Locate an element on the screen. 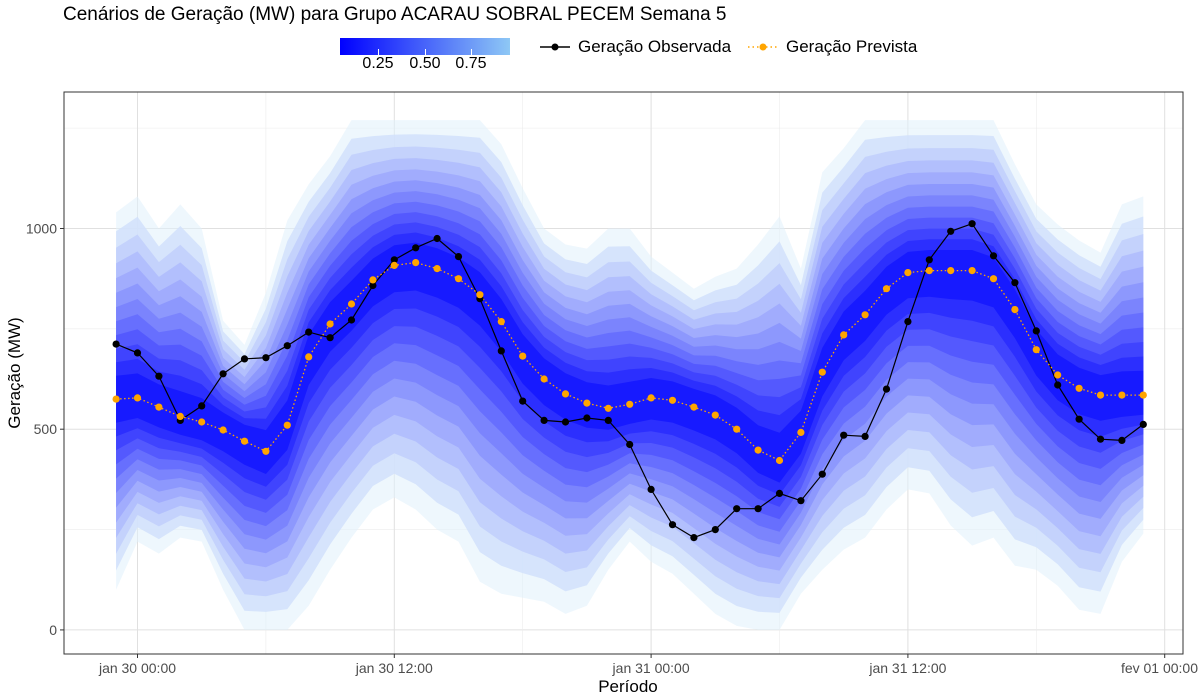  x-tick-label: jan 31 12:00 is located at coordinates (907, 668).